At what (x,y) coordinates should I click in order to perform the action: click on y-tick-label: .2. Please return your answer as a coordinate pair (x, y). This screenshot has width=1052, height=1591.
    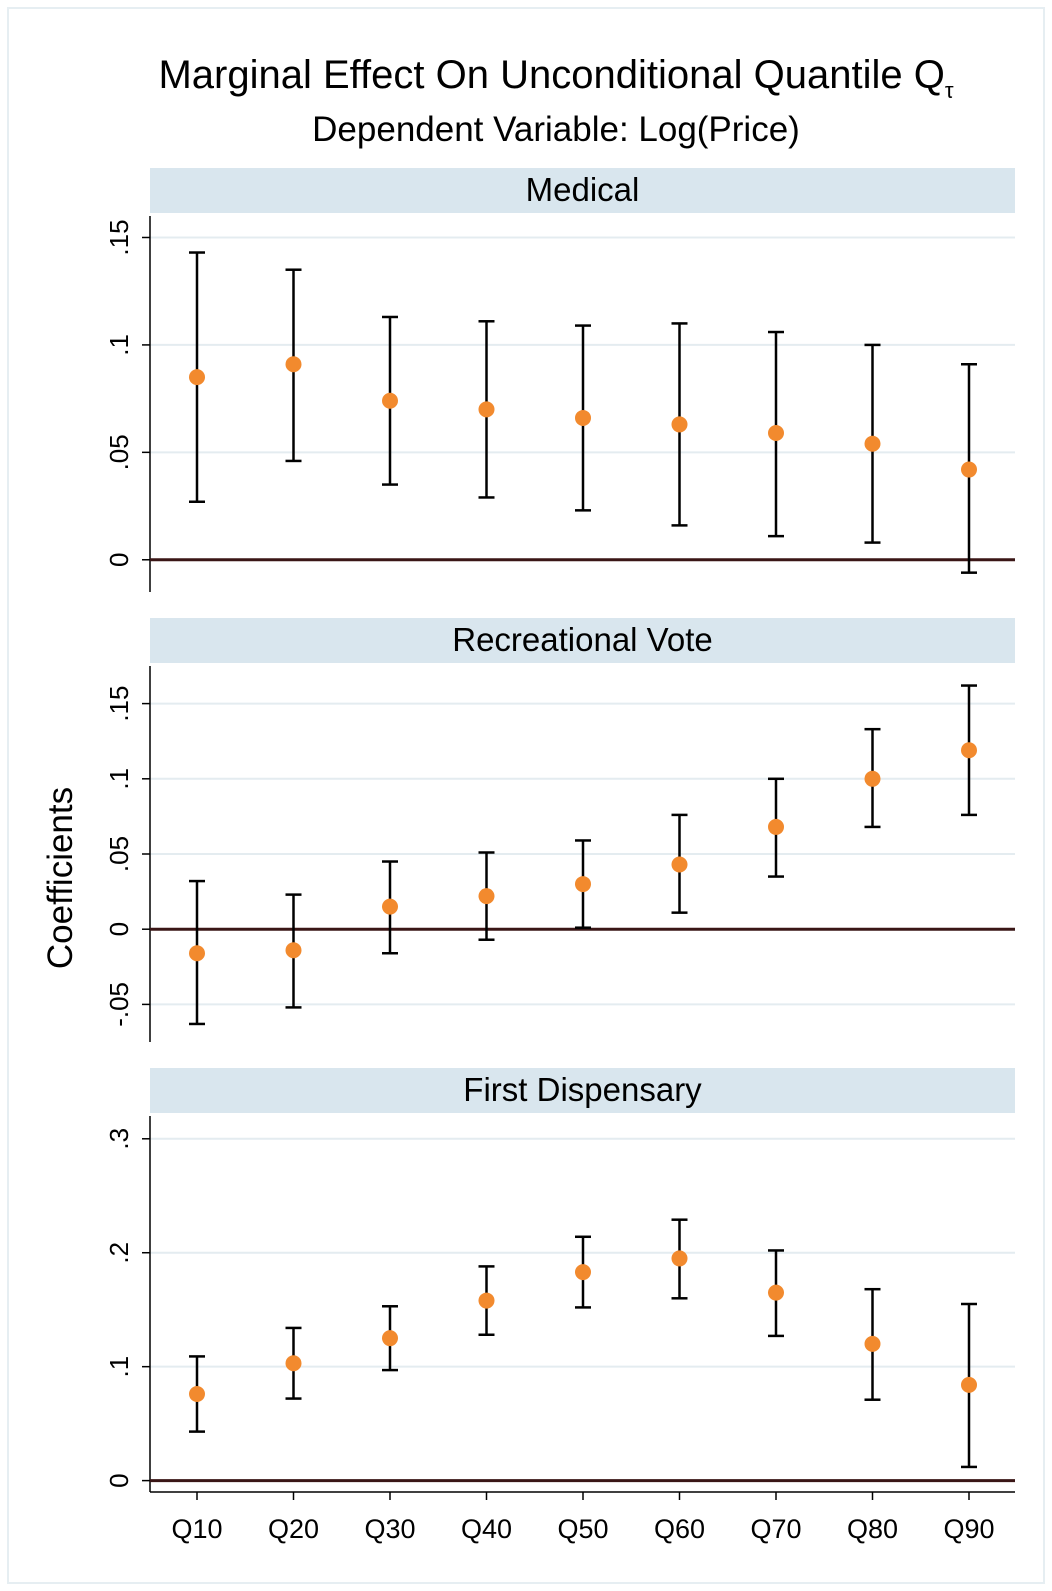
    Looking at the image, I should click on (119, 1253).